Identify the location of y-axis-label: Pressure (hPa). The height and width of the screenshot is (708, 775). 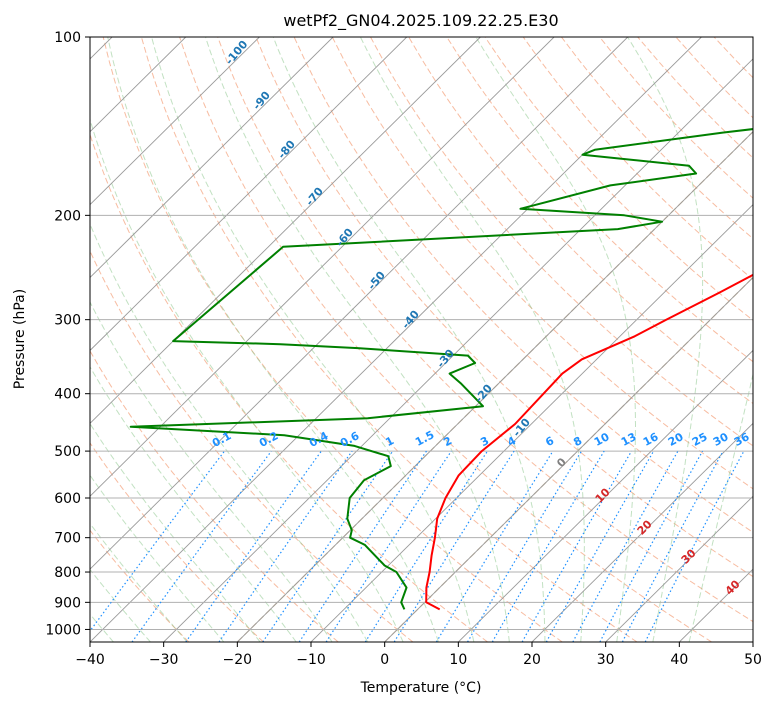
(20, 339).